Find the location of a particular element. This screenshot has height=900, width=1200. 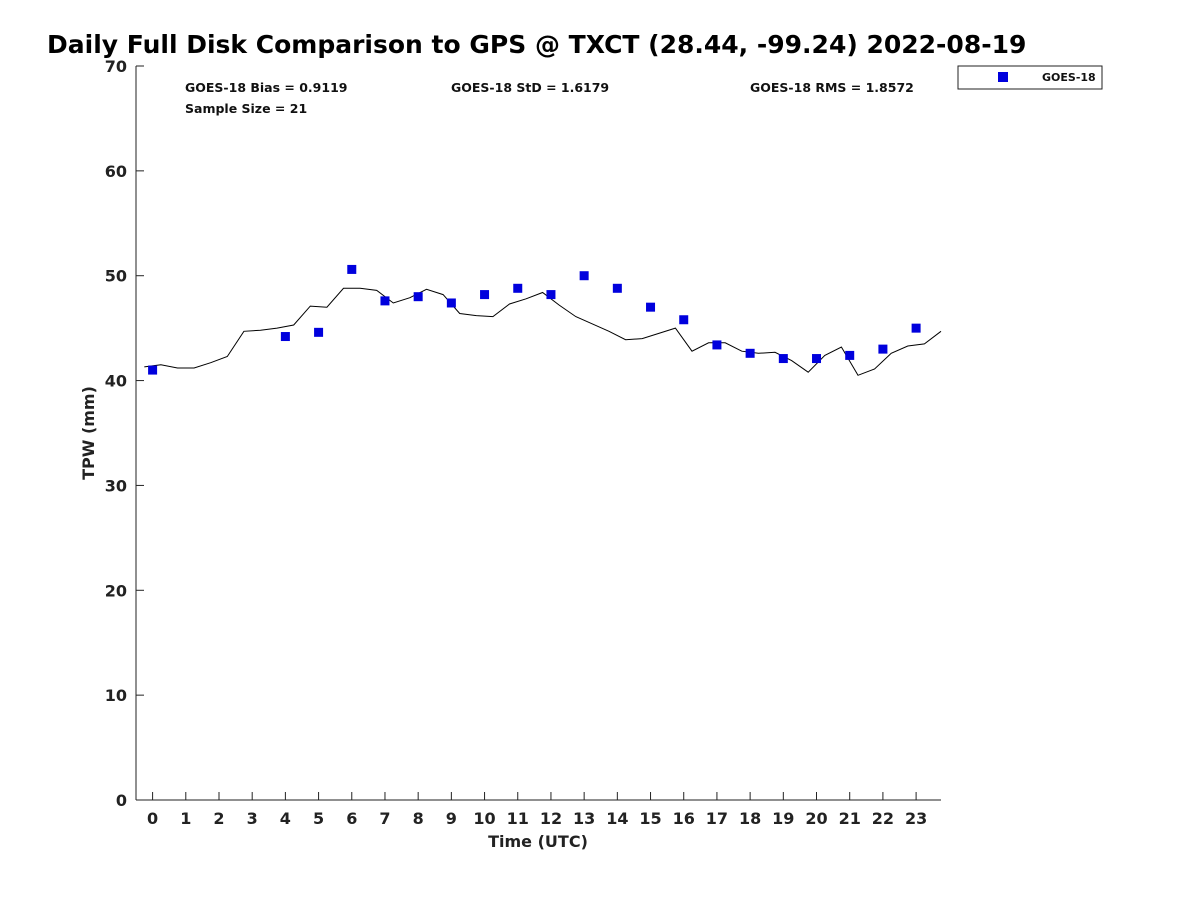

x-tick-label: 15 is located at coordinates (650, 818).